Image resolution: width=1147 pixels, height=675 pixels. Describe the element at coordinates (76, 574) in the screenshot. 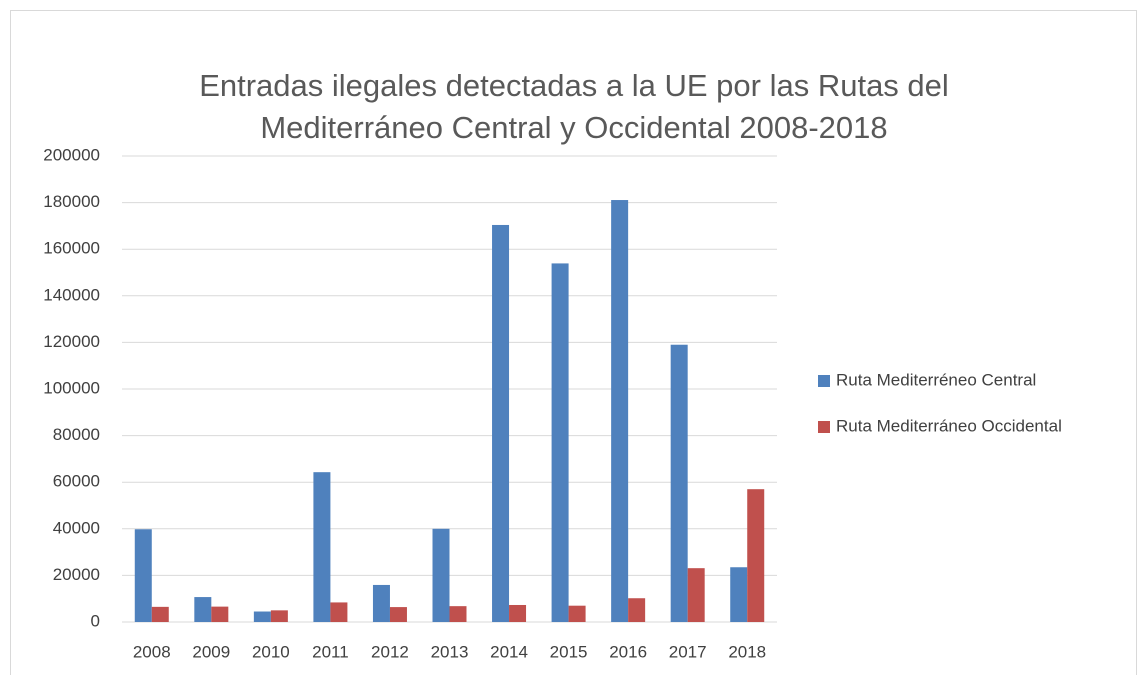

I see `y-tick-label: 20000` at that location.